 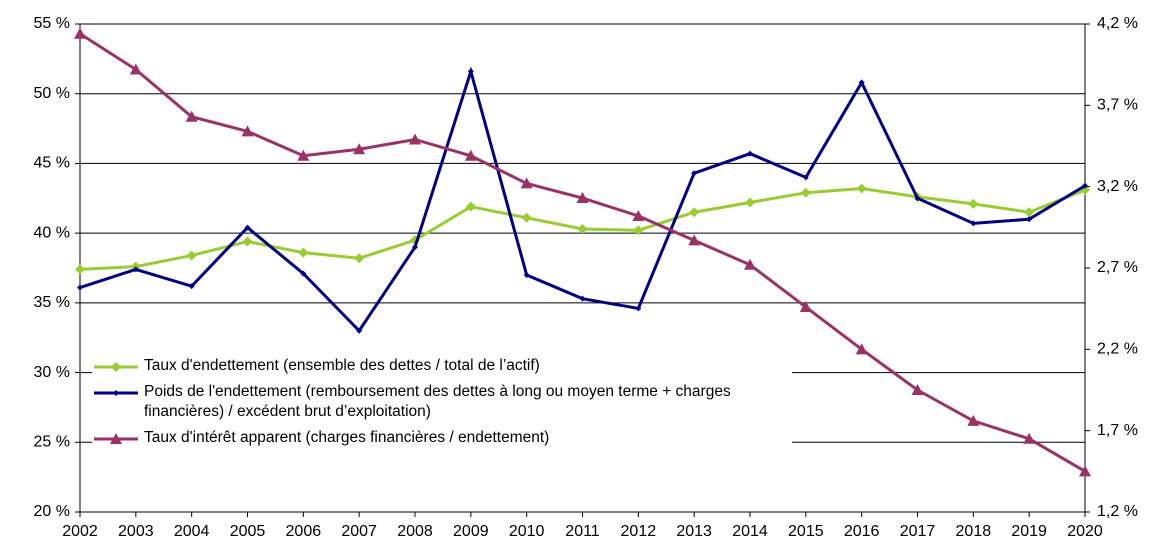 What do you see at coordinates (806, 531) in the screenshot?
I see `x-tick-label: 2015` at bounding box center [806, 531].